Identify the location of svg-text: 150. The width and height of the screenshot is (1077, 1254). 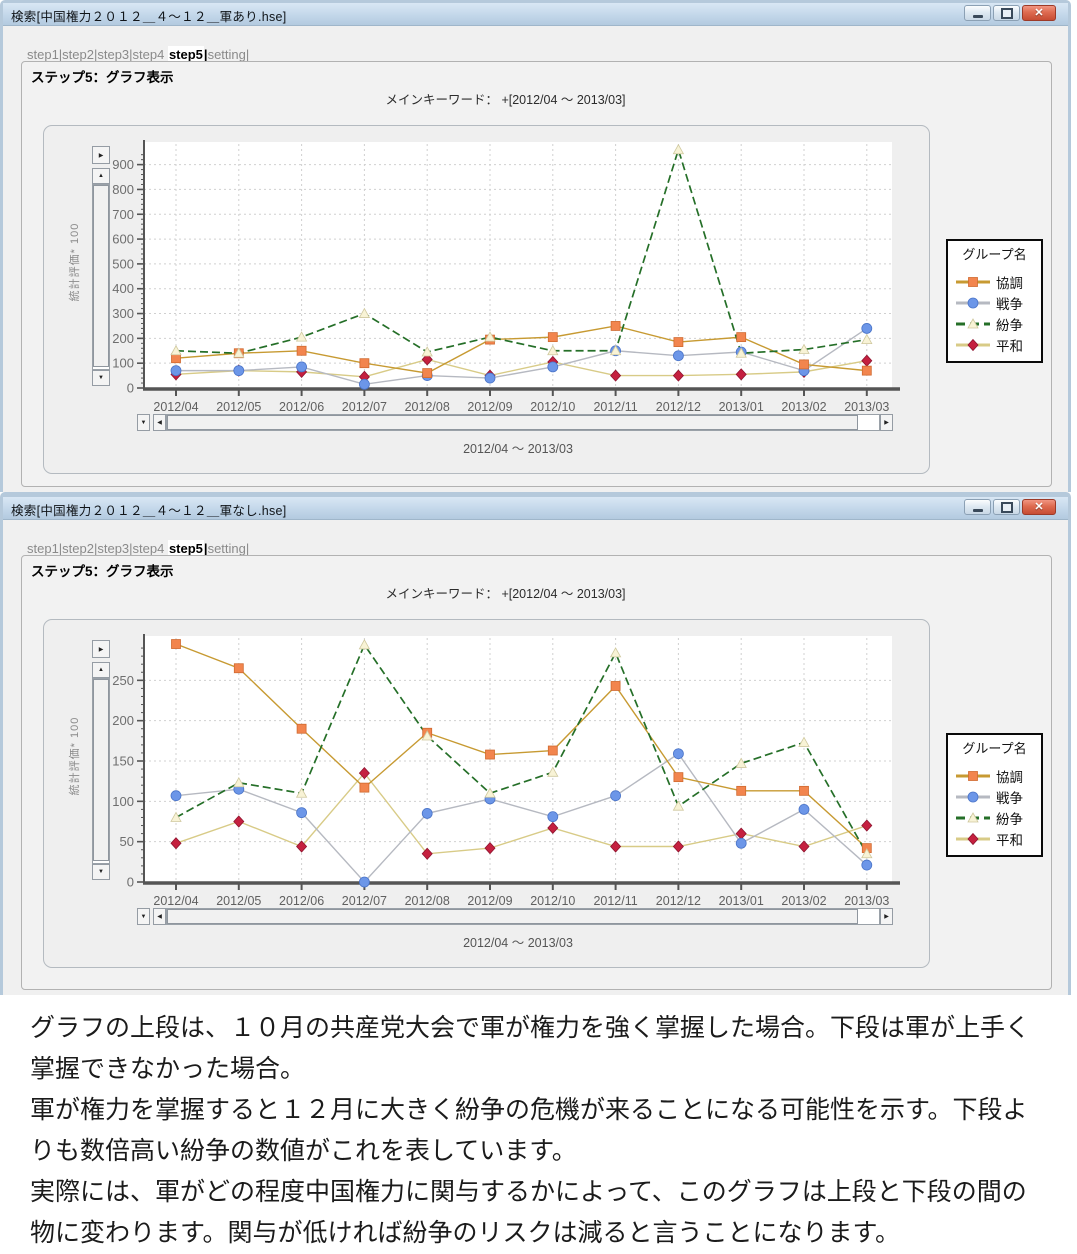
(123, 761).